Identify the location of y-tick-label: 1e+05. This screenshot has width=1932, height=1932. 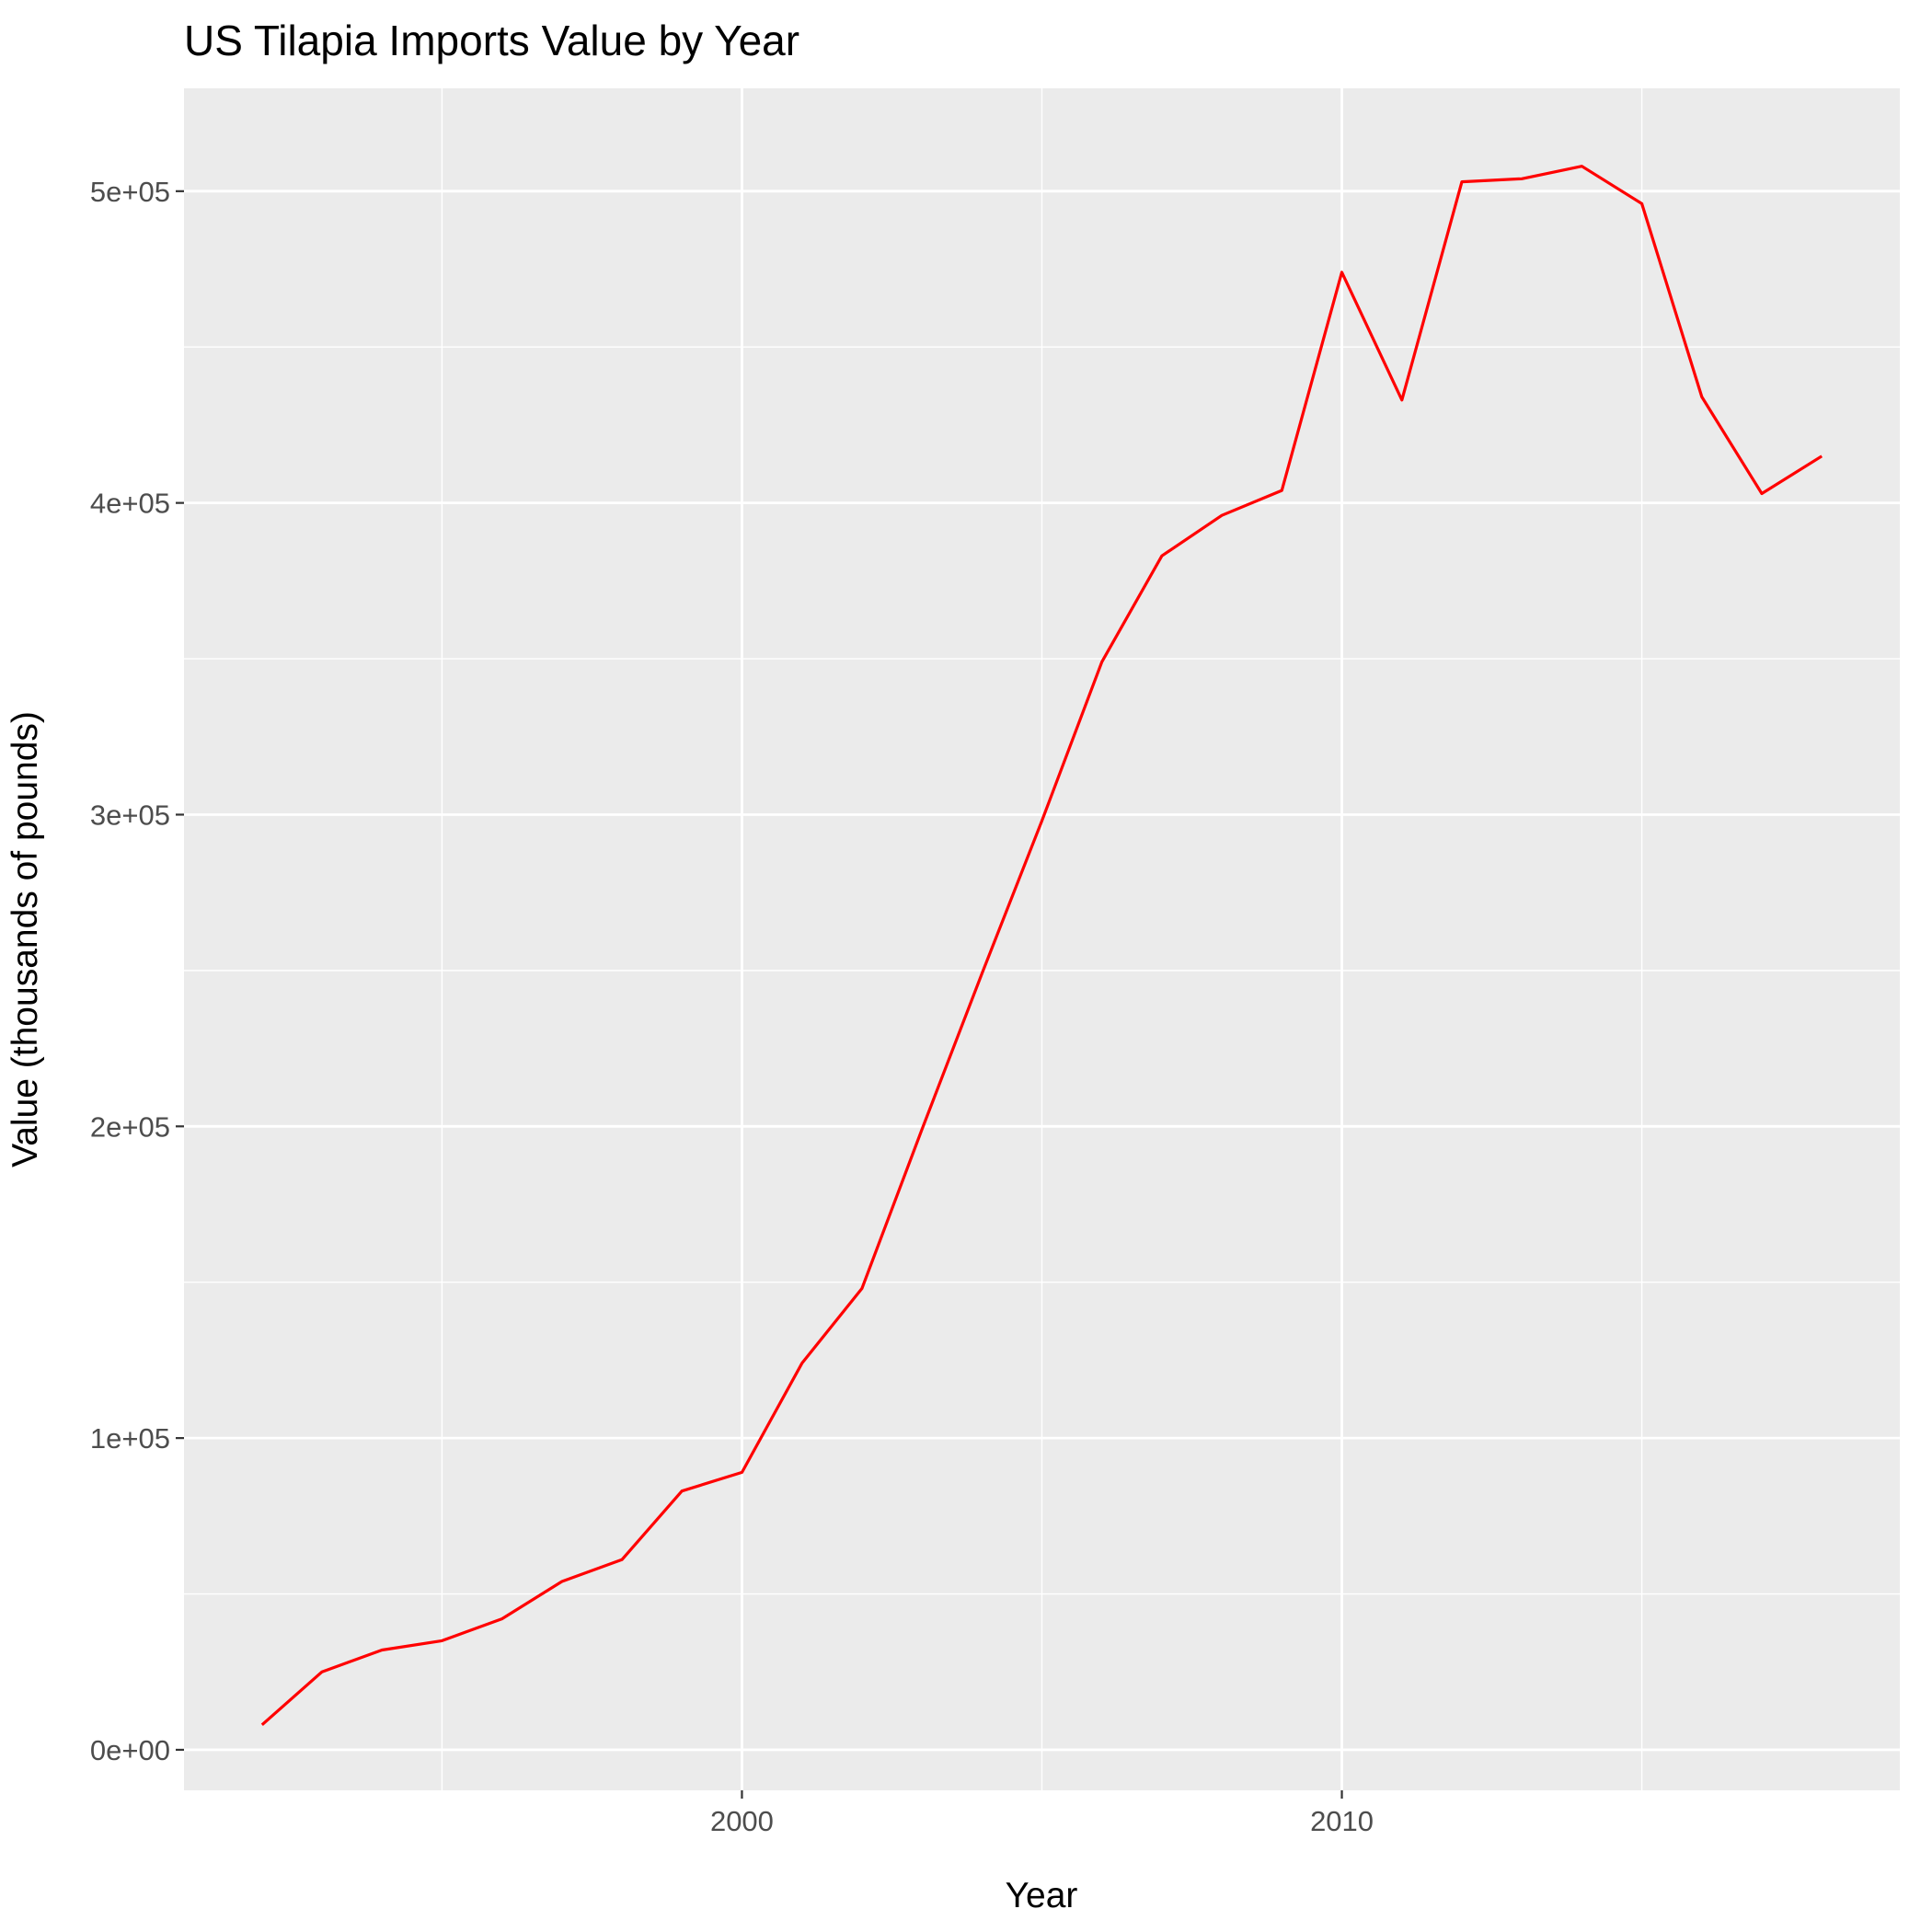
(130, 1438).